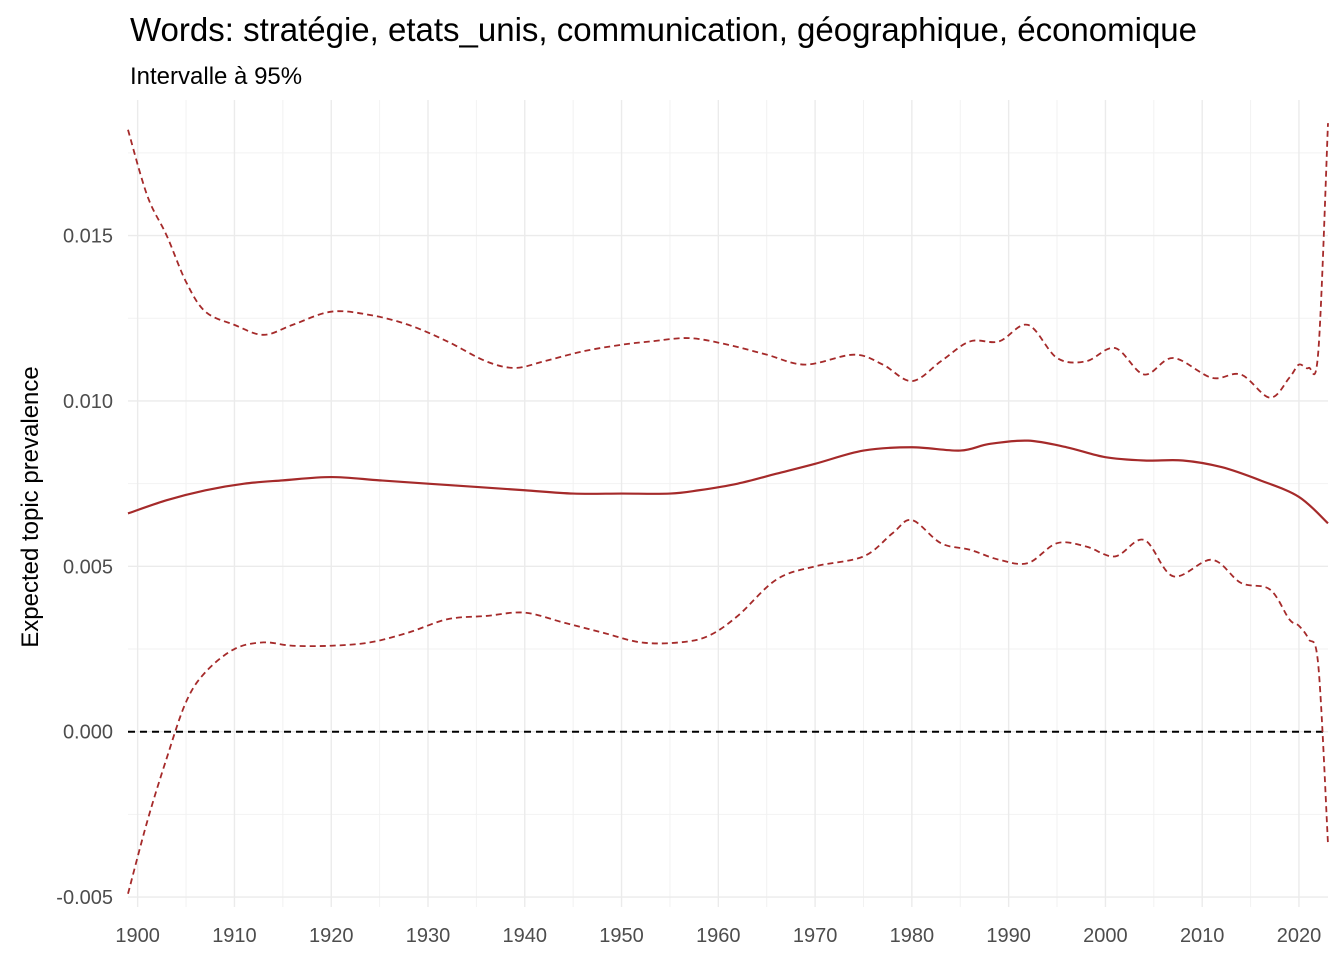 The width and height of the screenshot is (1344, 960). Describe the element at coordinates (331, 936) in the screenshot. I see `x-tick-label: 1920` at that location.